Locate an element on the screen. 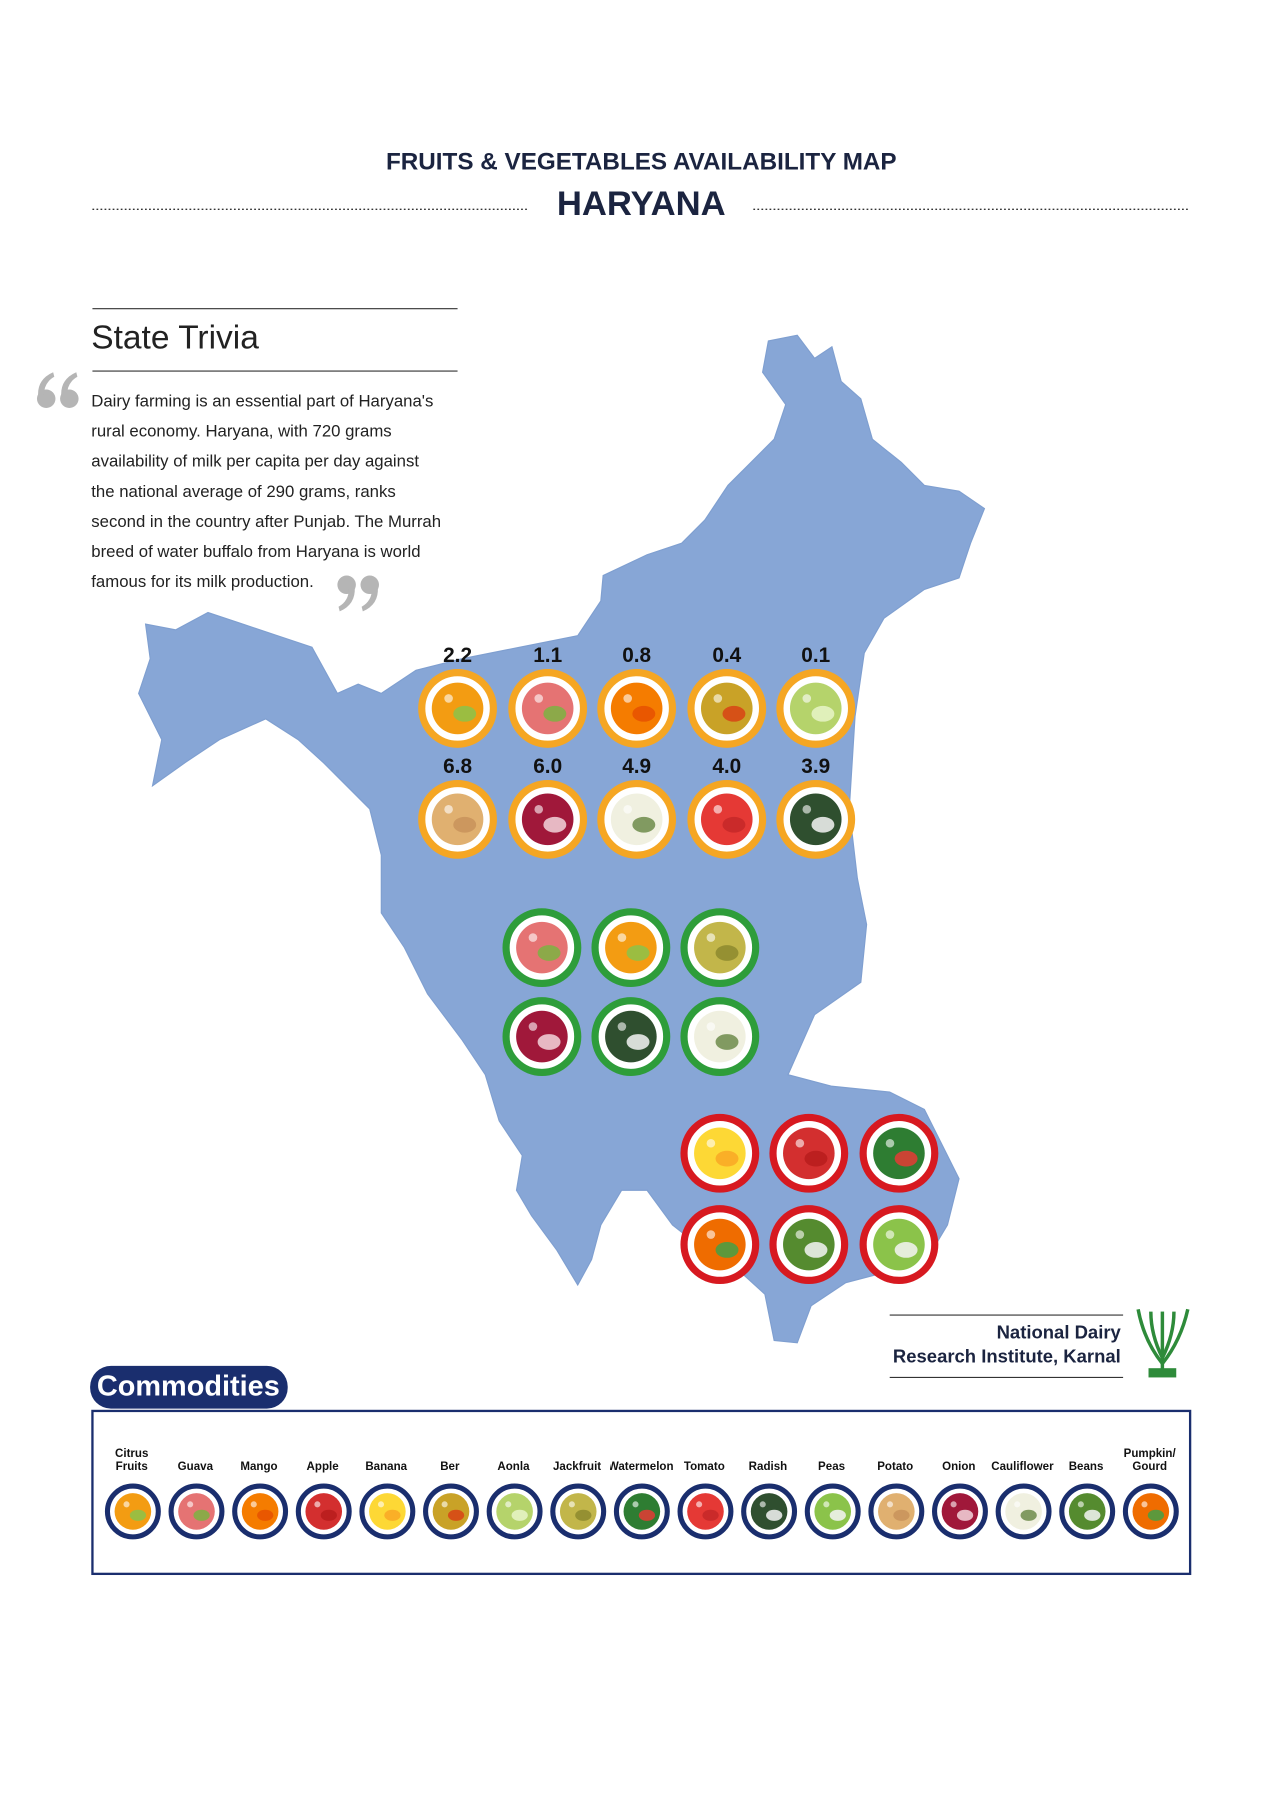 The height and width of the screenshot is (1797, 1271). legend-label-box: Jackfruit is located at coordinates (577, 1466).